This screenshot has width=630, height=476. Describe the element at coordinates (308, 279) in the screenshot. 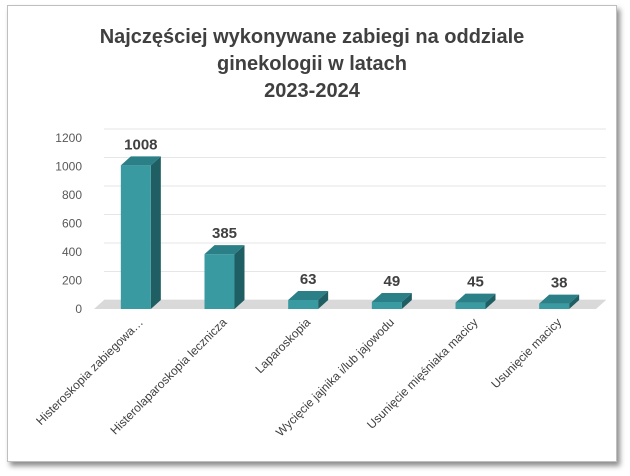

I see `data-label: 63` at that location.